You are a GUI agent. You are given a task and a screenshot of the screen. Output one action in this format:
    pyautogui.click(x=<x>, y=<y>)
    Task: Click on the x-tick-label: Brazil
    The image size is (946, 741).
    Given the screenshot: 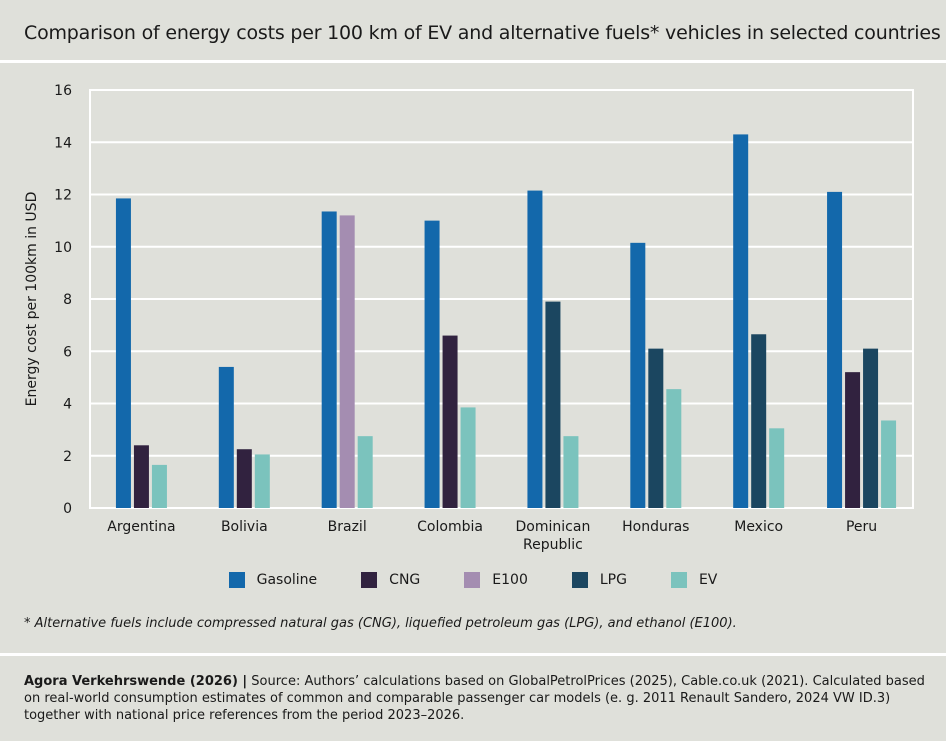 What is the action you would take?
    pyautogui.click(x=347, y=527)
    